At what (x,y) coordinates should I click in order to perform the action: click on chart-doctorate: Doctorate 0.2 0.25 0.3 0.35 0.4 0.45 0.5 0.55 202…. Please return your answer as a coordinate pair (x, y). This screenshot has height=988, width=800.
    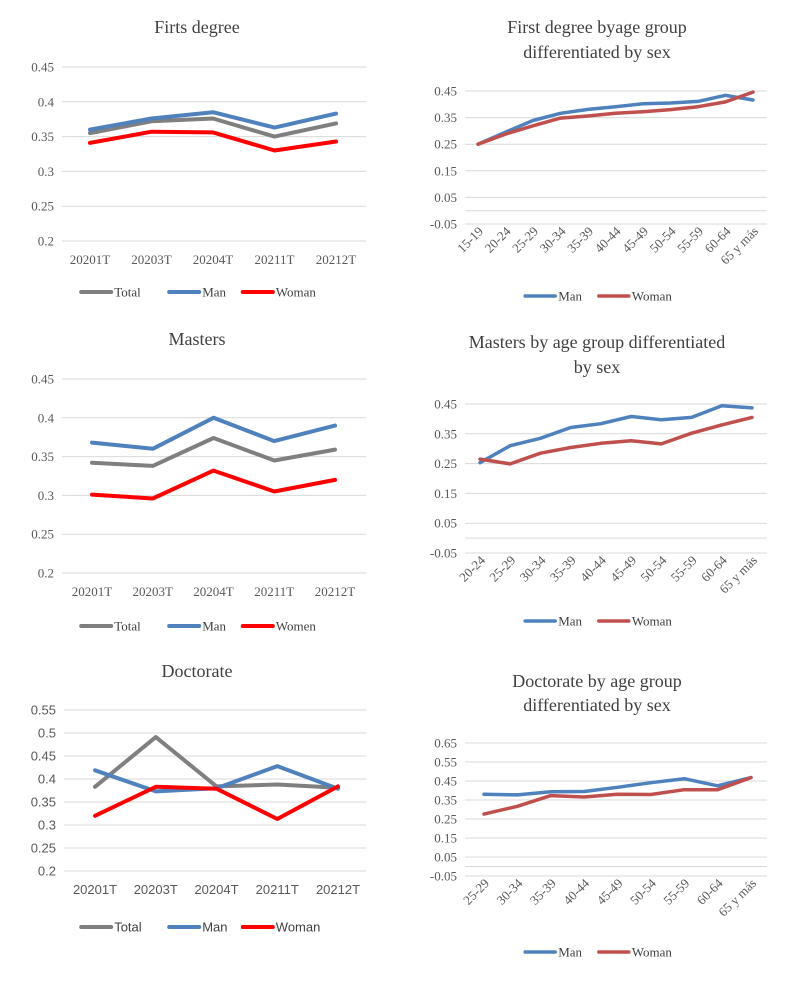
    Looking at the image, I should click on (198, 798).